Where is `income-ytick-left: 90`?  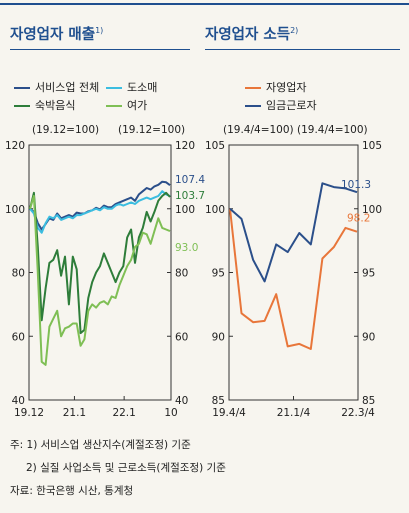
income-ytick-left: 90 is located at coordinates (218, 337).